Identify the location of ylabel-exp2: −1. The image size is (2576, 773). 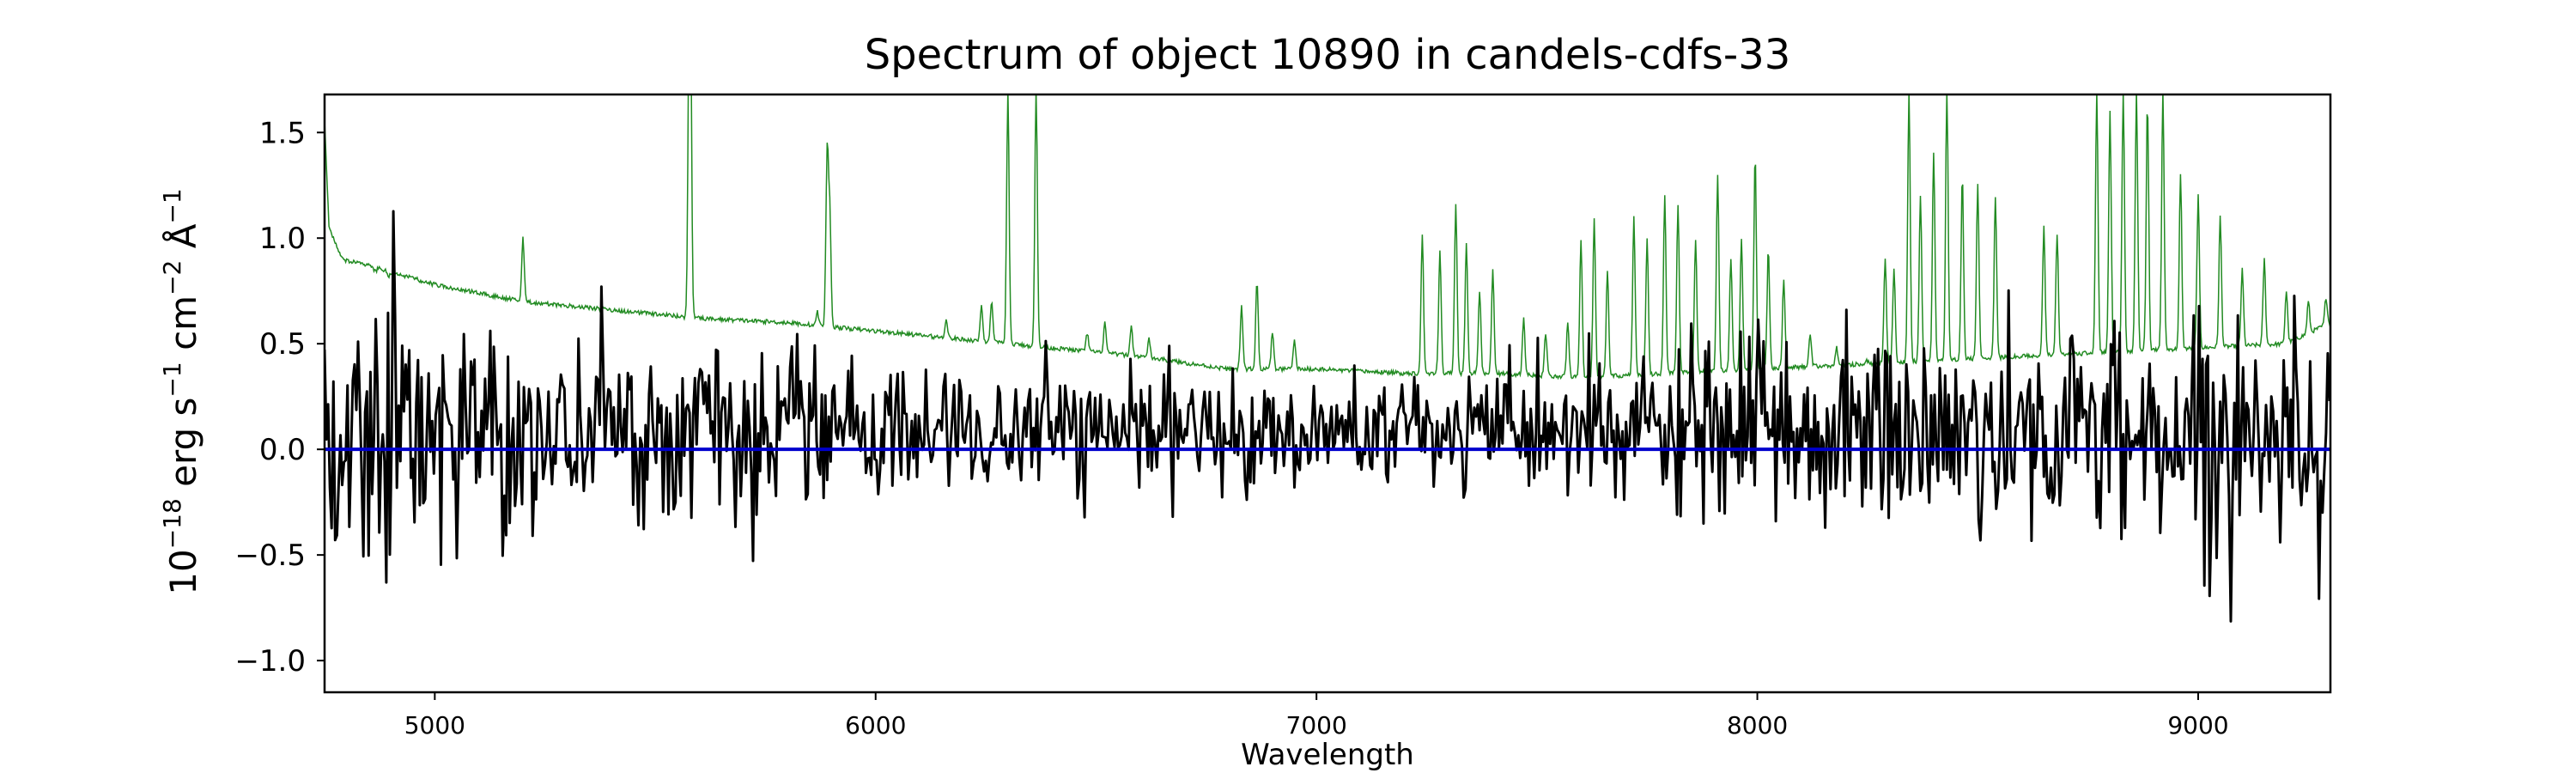
(172, 379).